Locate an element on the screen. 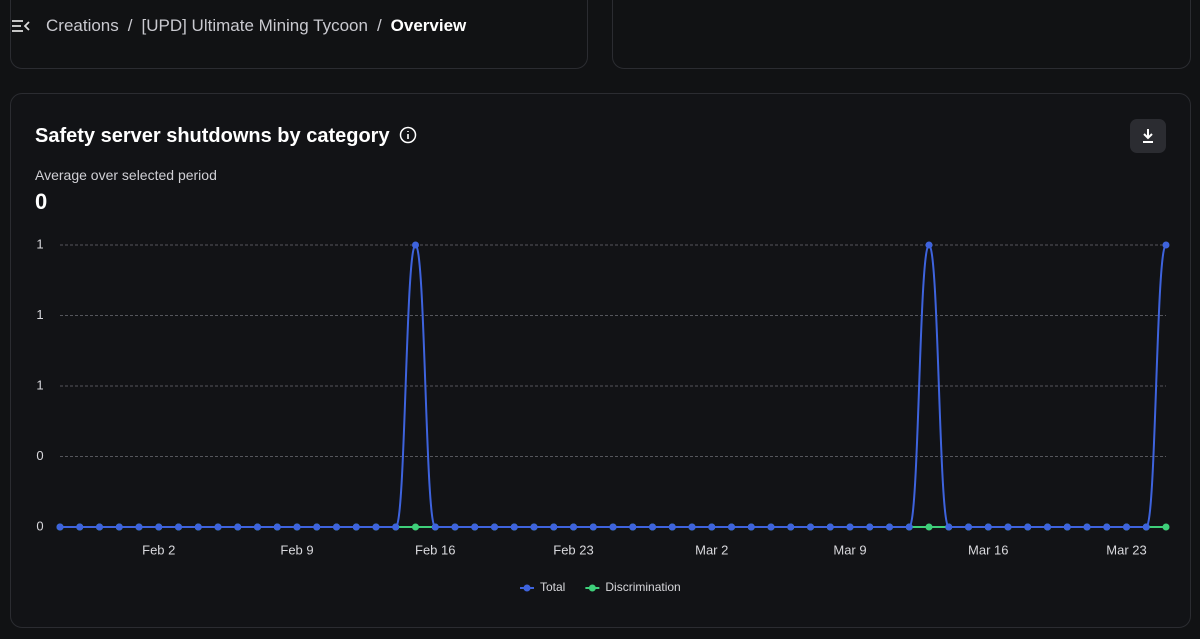  crumb: [UPD] Ultimate Mining Tycoon is located at coordinates (254, 25).